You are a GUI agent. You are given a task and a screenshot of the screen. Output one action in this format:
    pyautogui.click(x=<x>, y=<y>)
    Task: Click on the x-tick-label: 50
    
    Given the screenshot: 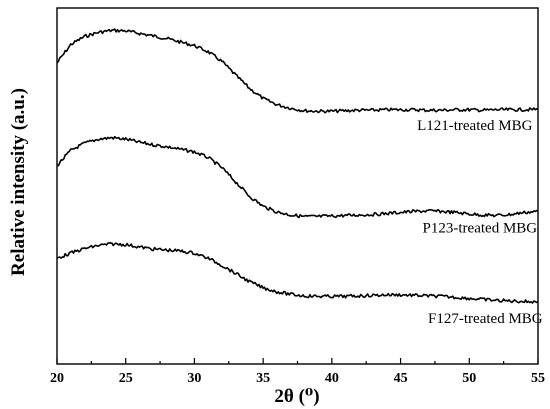 What is the action you would take?
    pyautogui.click(x=469, y=378)
    